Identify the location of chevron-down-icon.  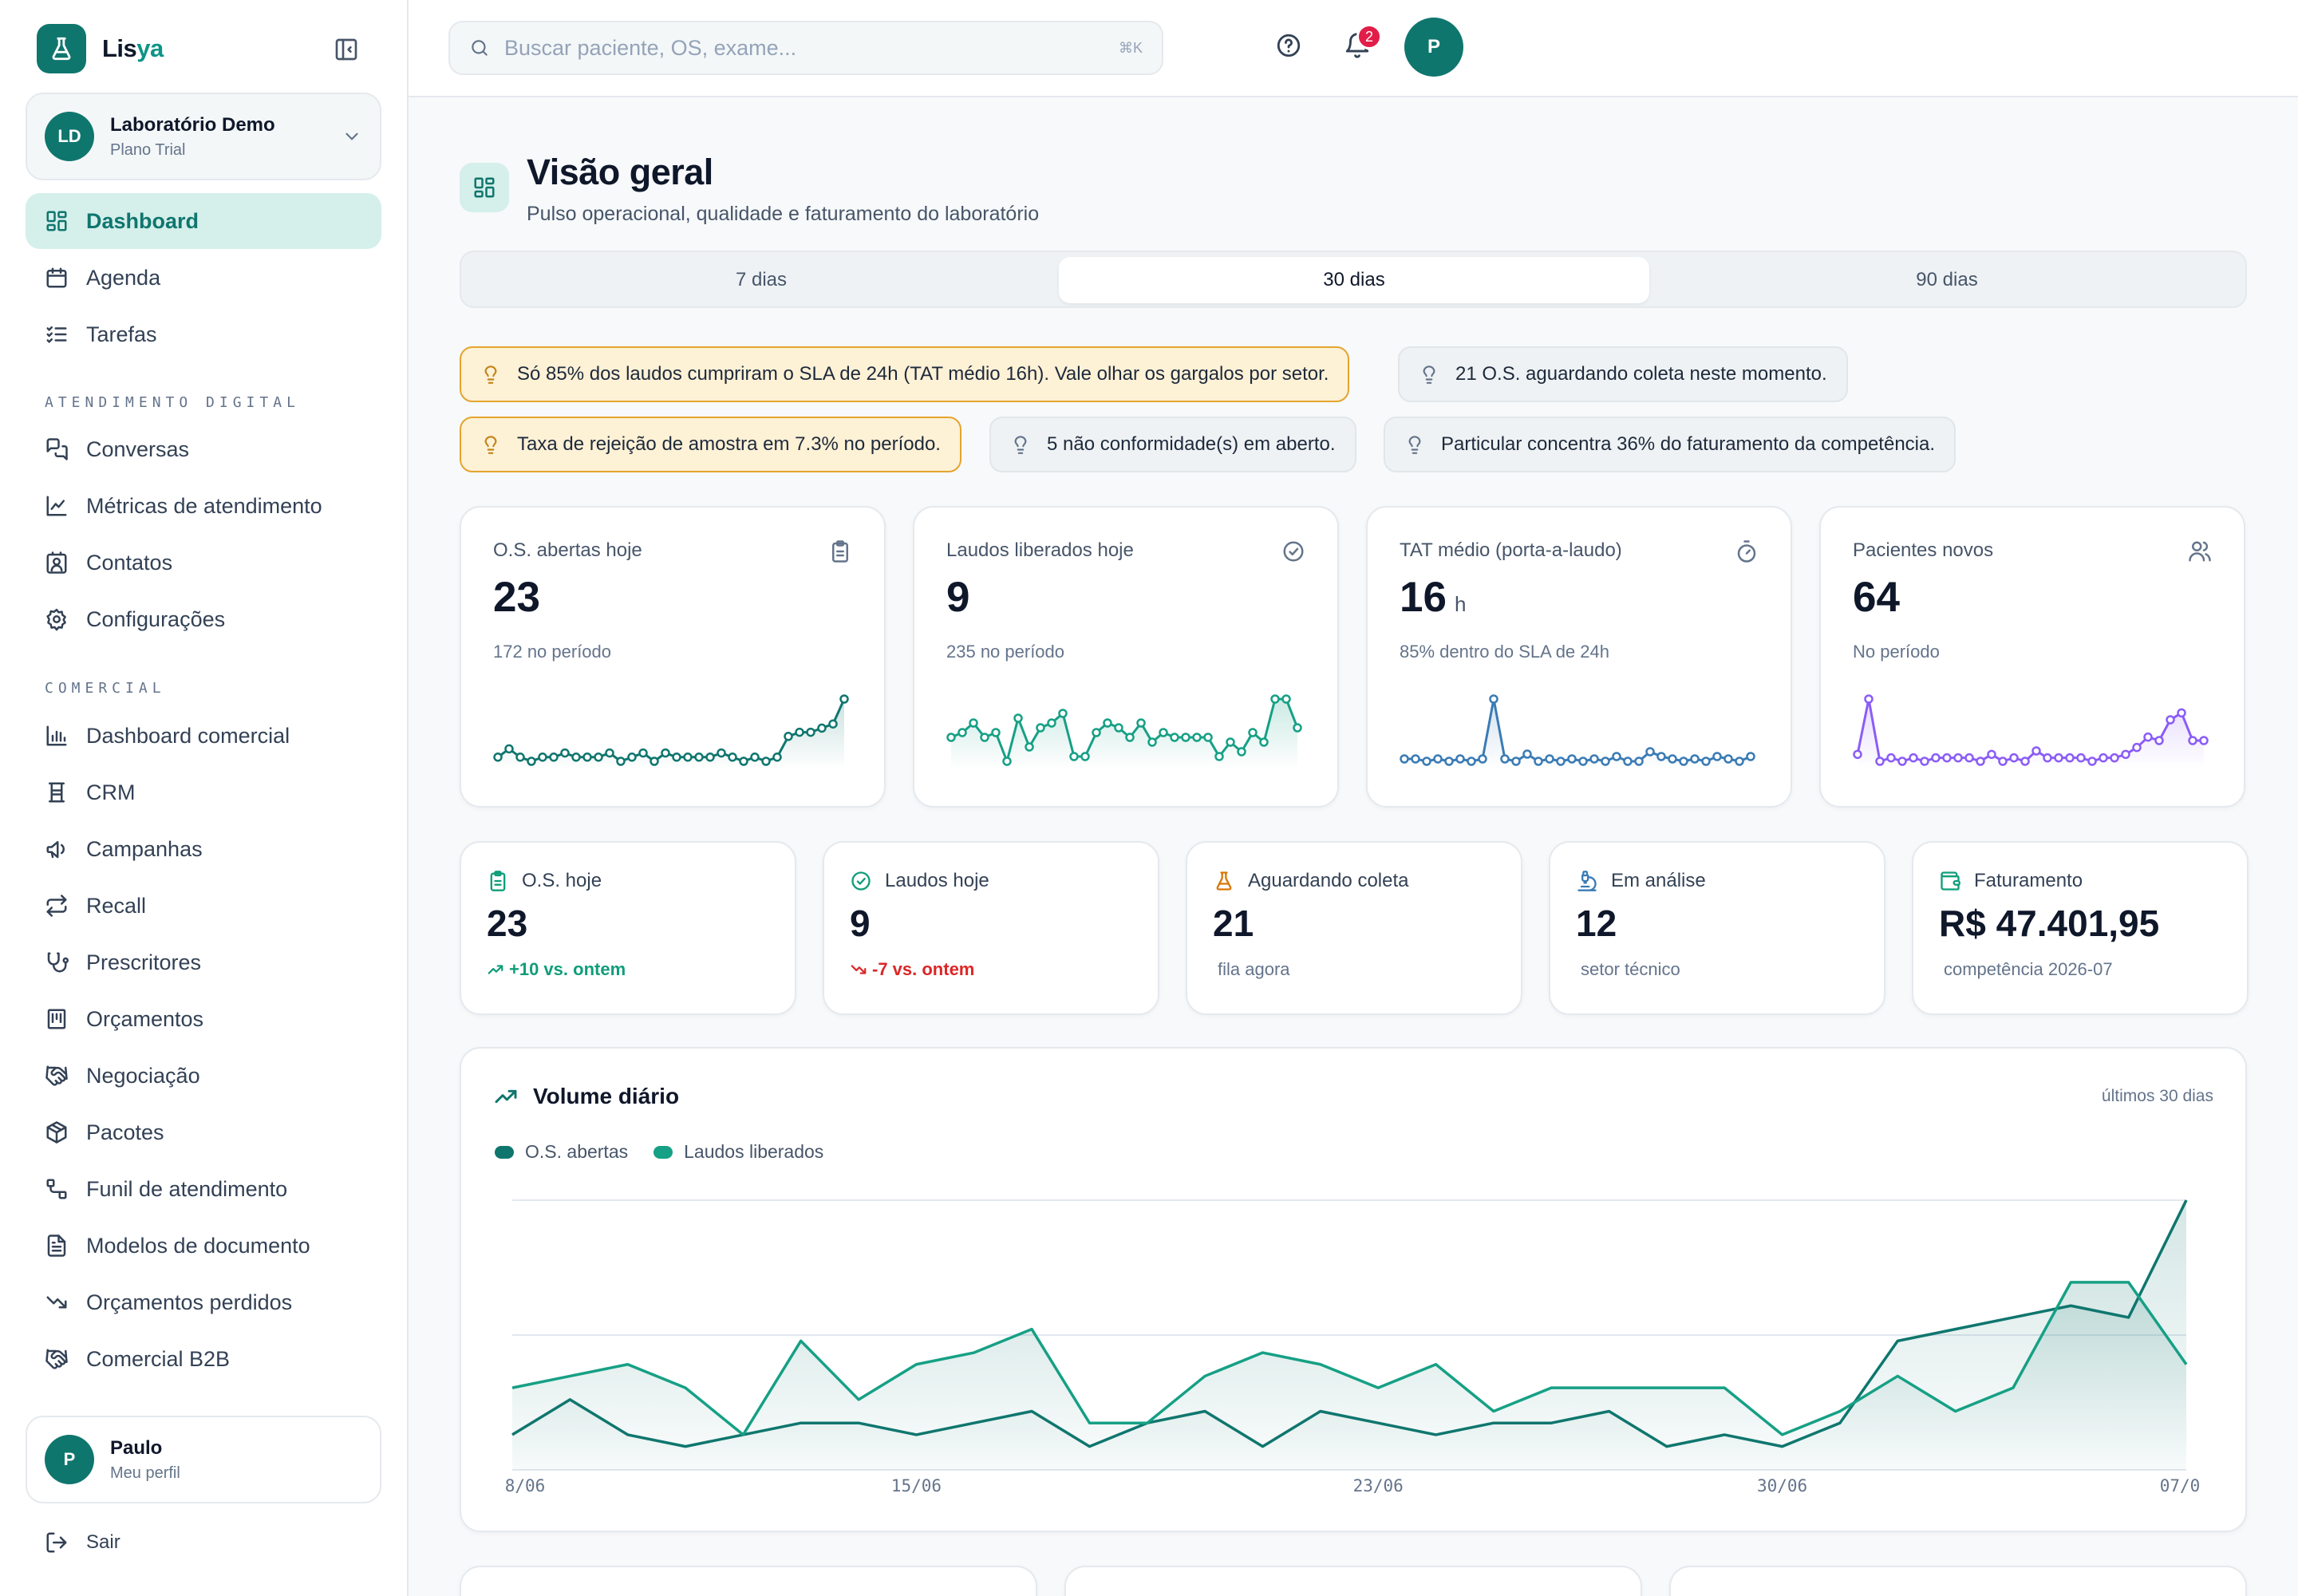
(352, 138).